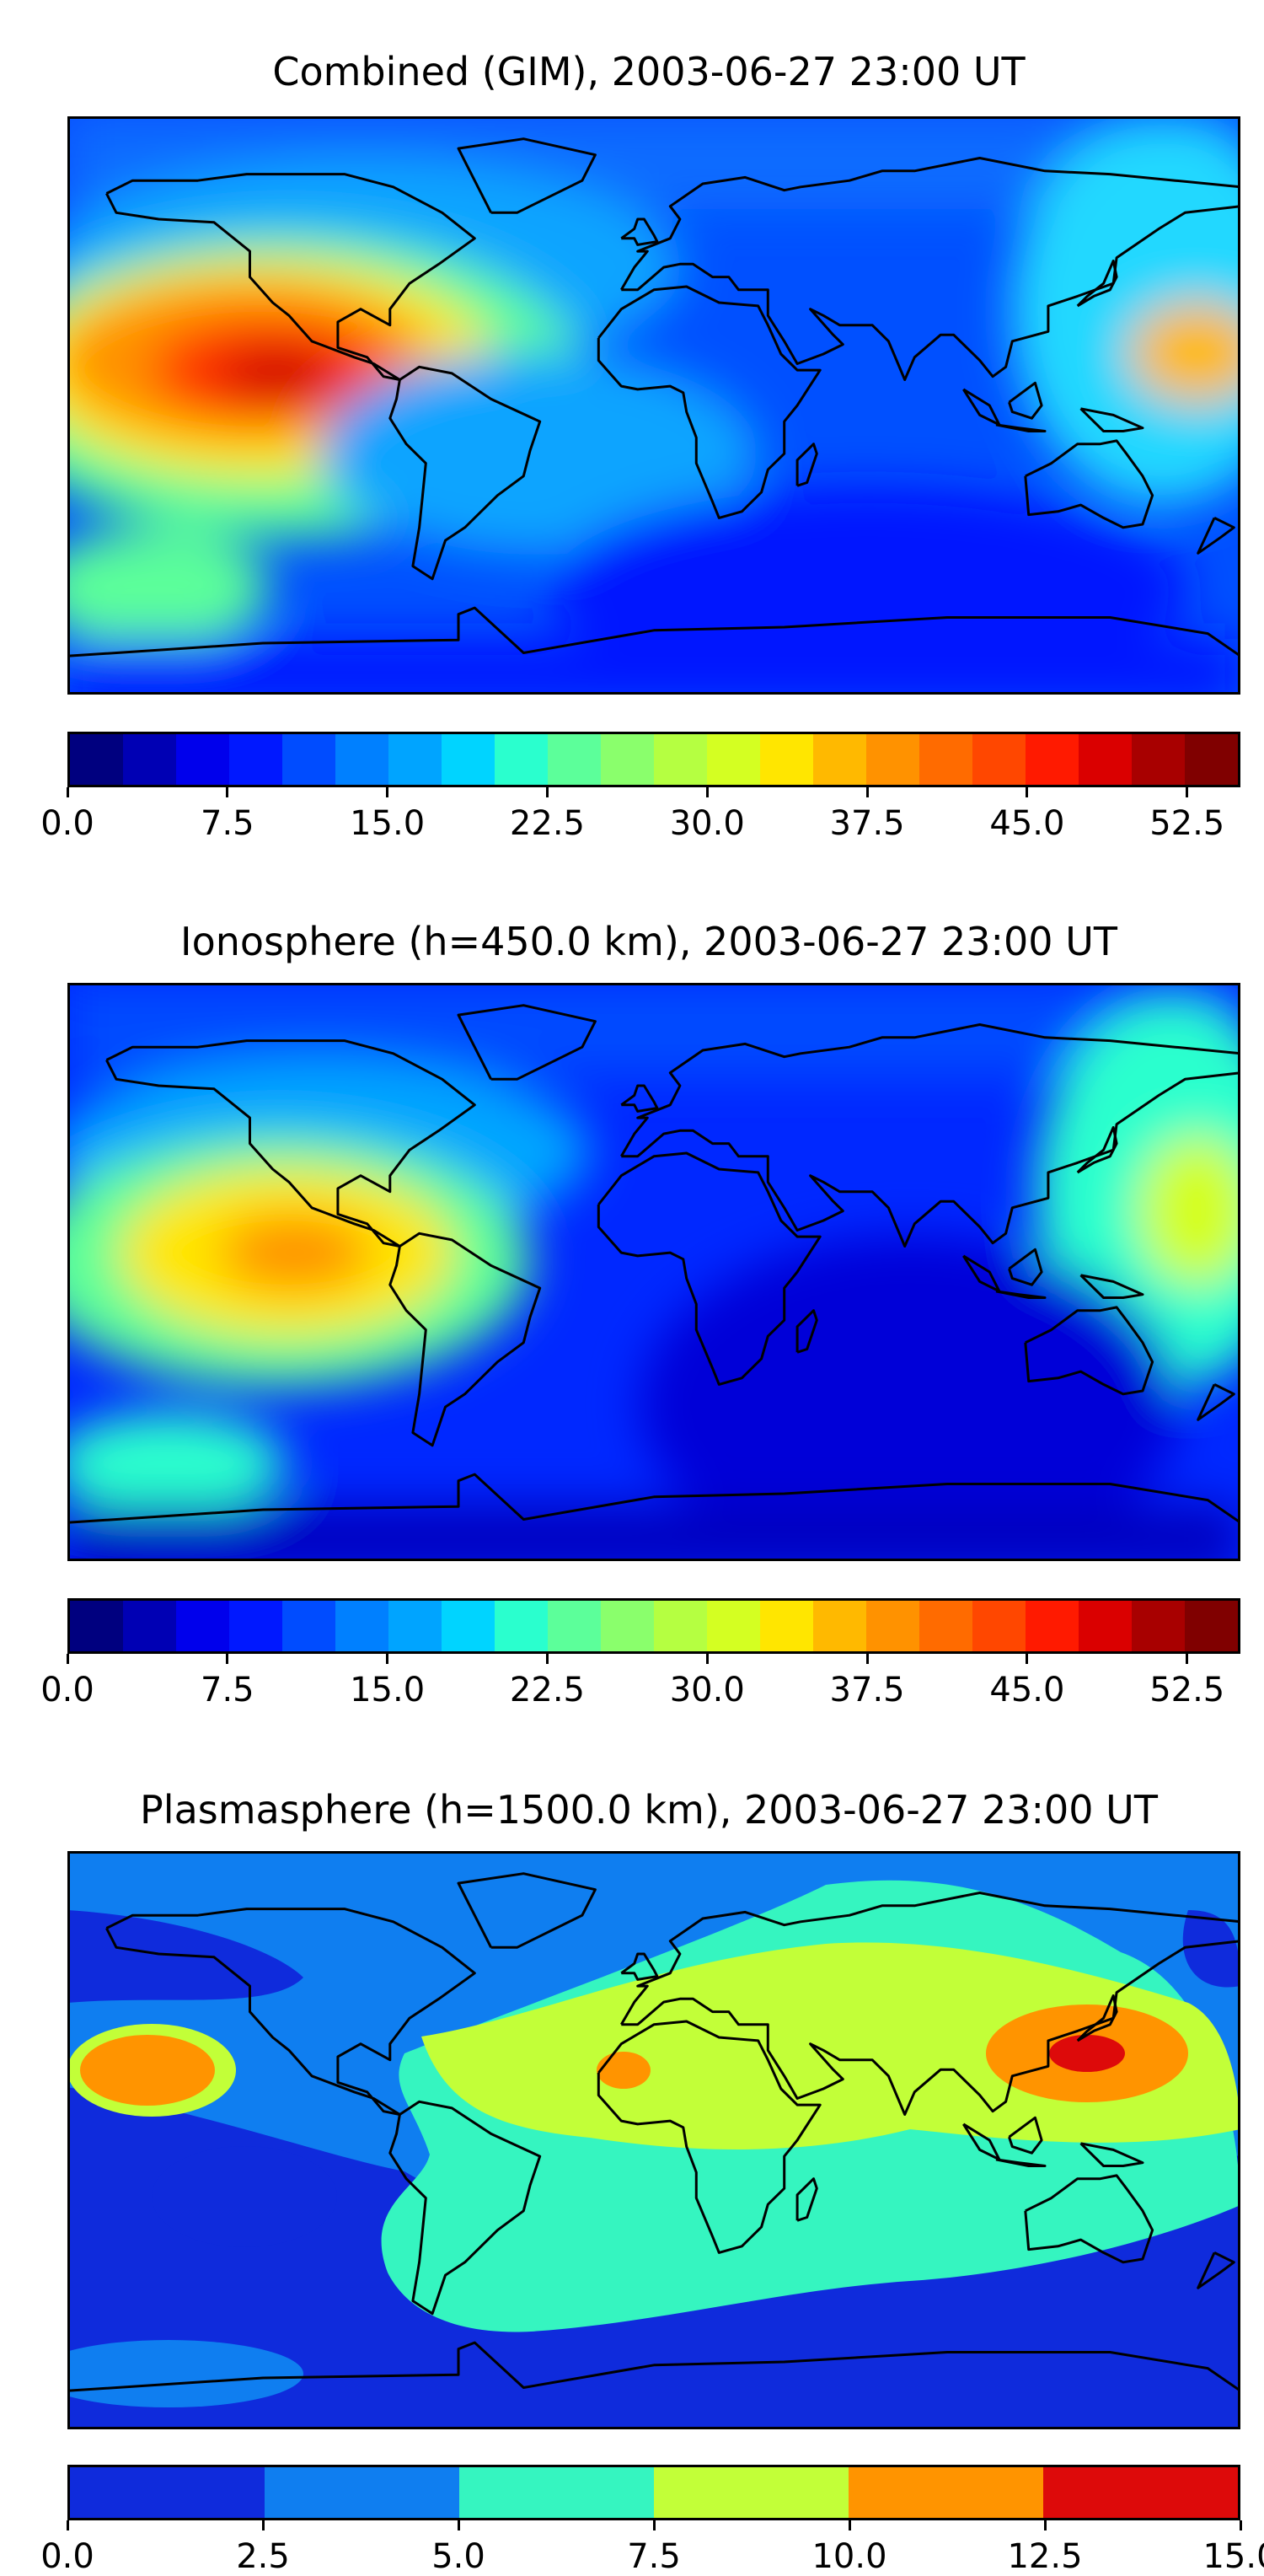 The image size is (1264, 2576). I want to click on combined-colorbar-ticks: 0.0 7.5 15.0 22.5 30.0 37.5 45.0 52.5, so click(640, 815).